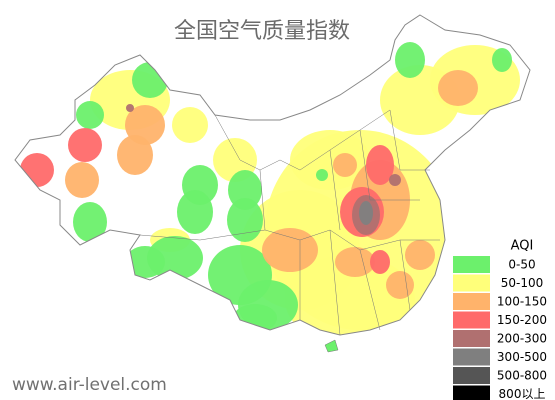 The width and height of the screenshot is (555, 400). What do you see at coordinates (522, 246) in the screenshot?
I see `legend-title: AQI` at bounding box center [522, 246].